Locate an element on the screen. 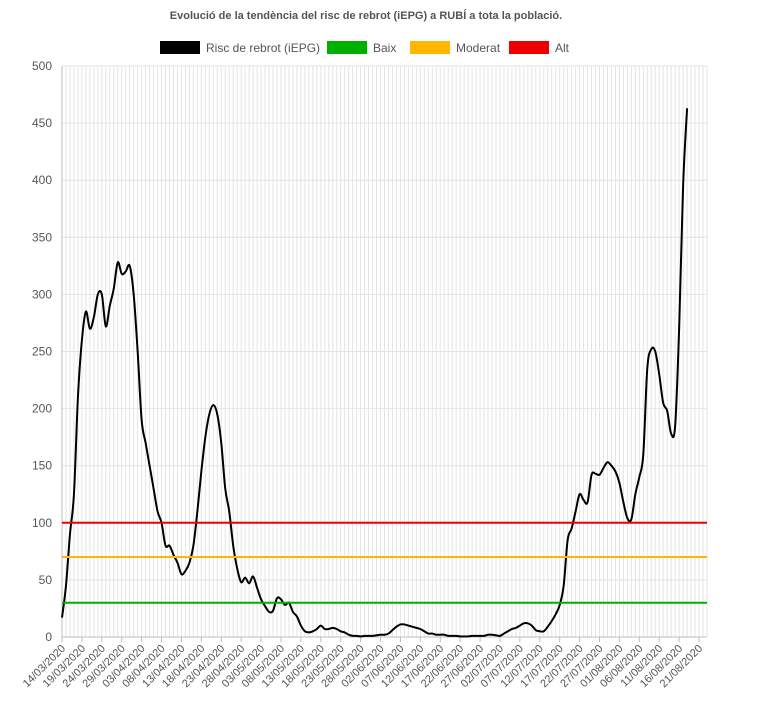 The image size is (762, 702). legend-label: Baix is located at coordinates (384, 48).